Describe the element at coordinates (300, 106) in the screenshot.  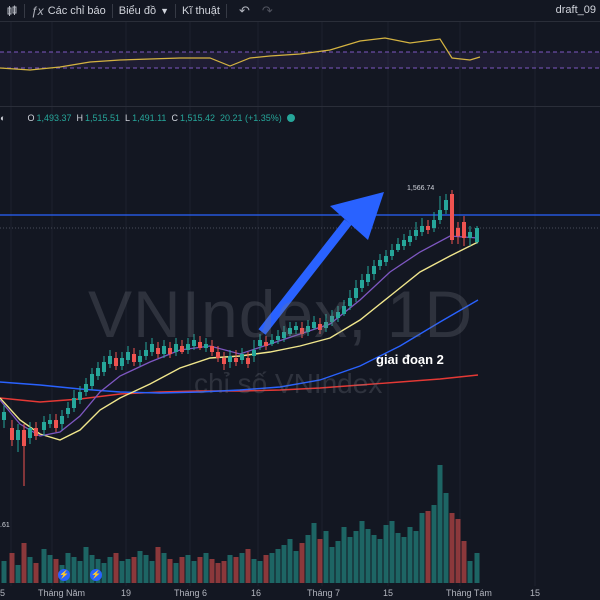
I see `indicator-pane-divider` at that location.